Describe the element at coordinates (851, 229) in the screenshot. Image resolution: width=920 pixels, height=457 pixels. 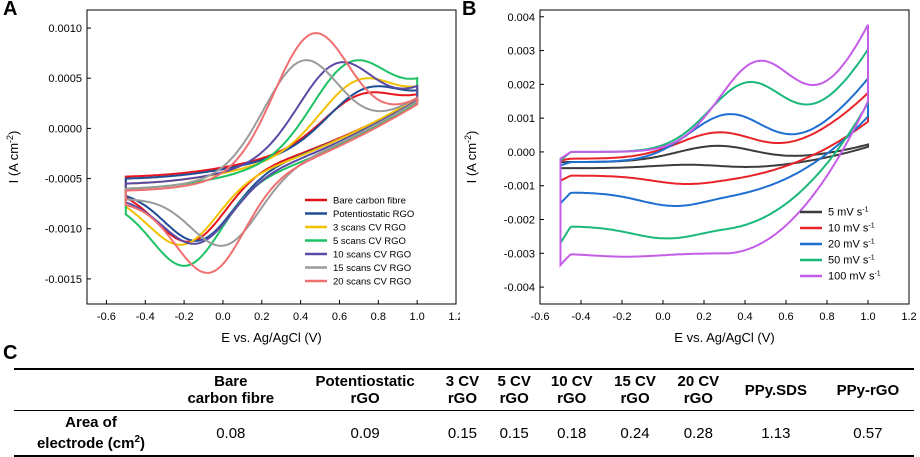
I see `legend-label: 10 mV s-1` at that location.